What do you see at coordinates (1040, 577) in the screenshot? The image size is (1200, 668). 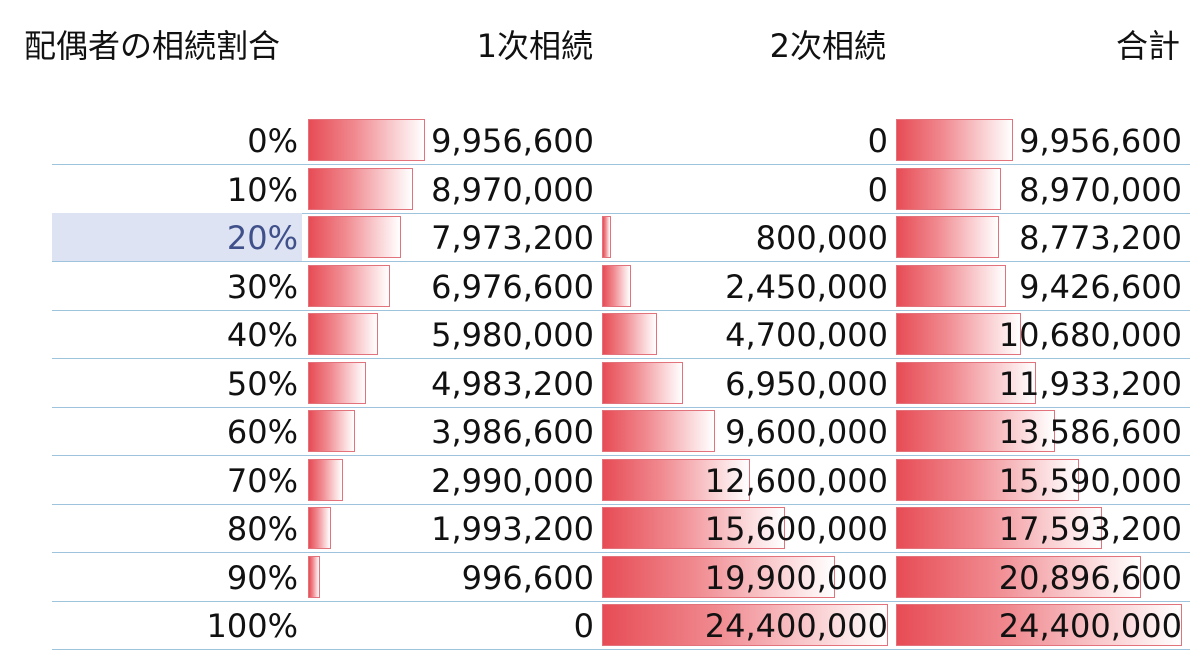 I see `cell-total: 20,896,600` at bounding box center [1040, 577].